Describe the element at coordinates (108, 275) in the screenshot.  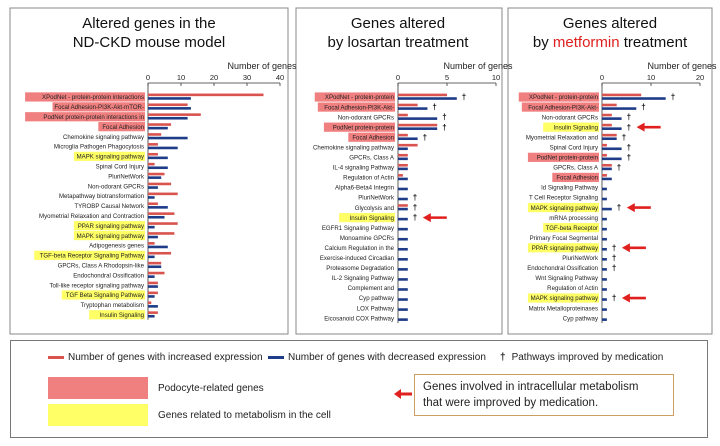
I see `panel1-category-label: Endochondral Ossification` at that location.